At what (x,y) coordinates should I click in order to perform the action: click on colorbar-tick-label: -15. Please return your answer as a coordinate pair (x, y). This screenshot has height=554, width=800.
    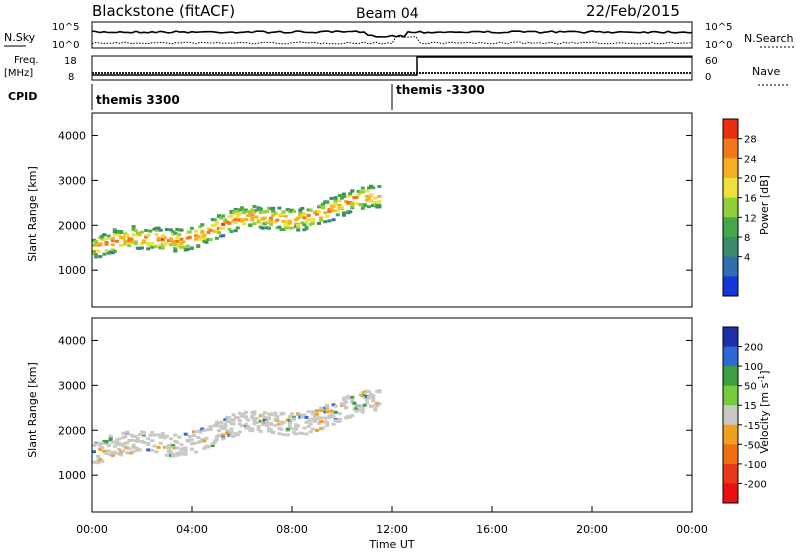
    Looking at the image, I should click on (752, 426).